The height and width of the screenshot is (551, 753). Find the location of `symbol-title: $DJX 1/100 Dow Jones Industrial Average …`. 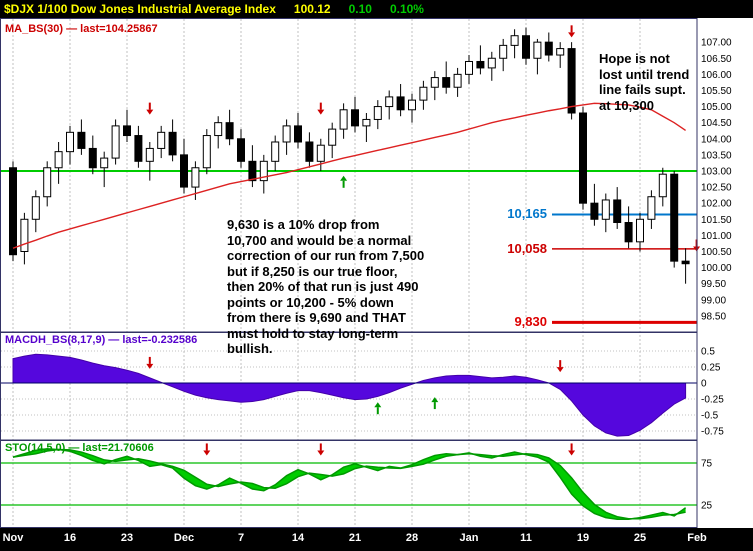

symbol-title: $DJX 1/100 Dow Jones Industrial Average … is located at coordinates (140, 9).